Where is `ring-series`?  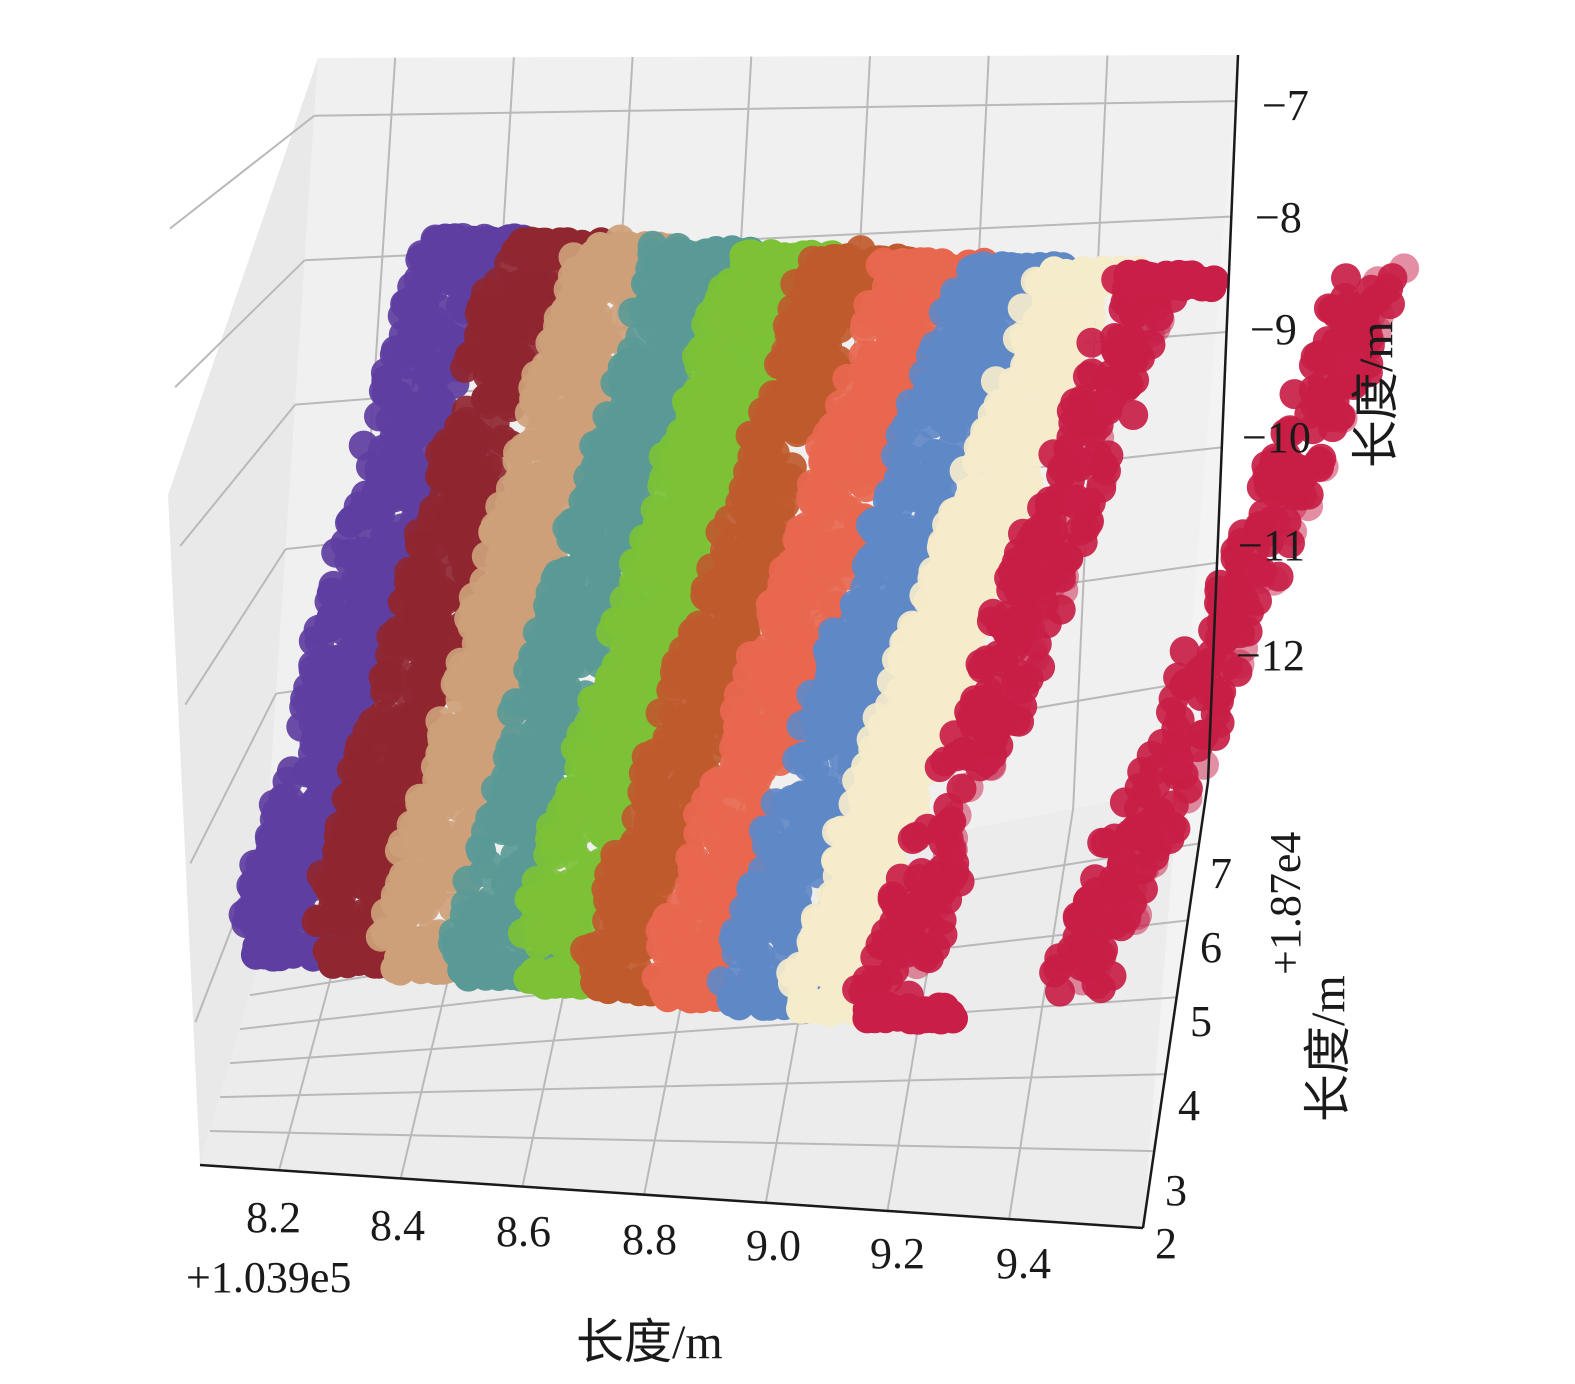 ring-series is located at coordinates (604, 611).